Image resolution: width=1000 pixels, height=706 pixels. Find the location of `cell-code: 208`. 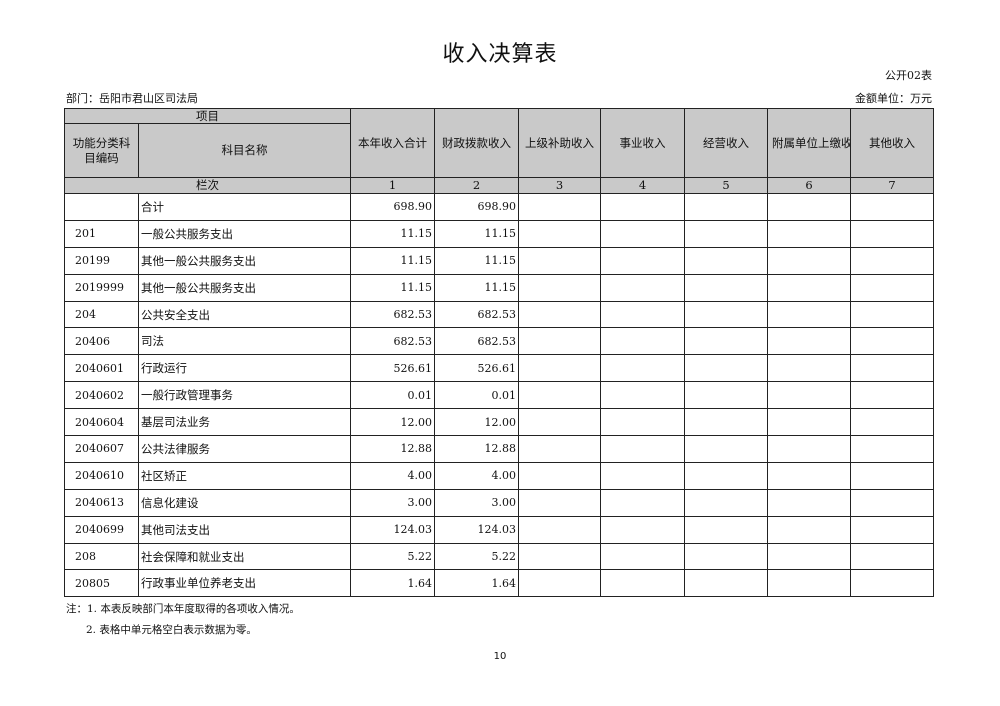

cell-code: 208 is located at coordinates (101, 556).